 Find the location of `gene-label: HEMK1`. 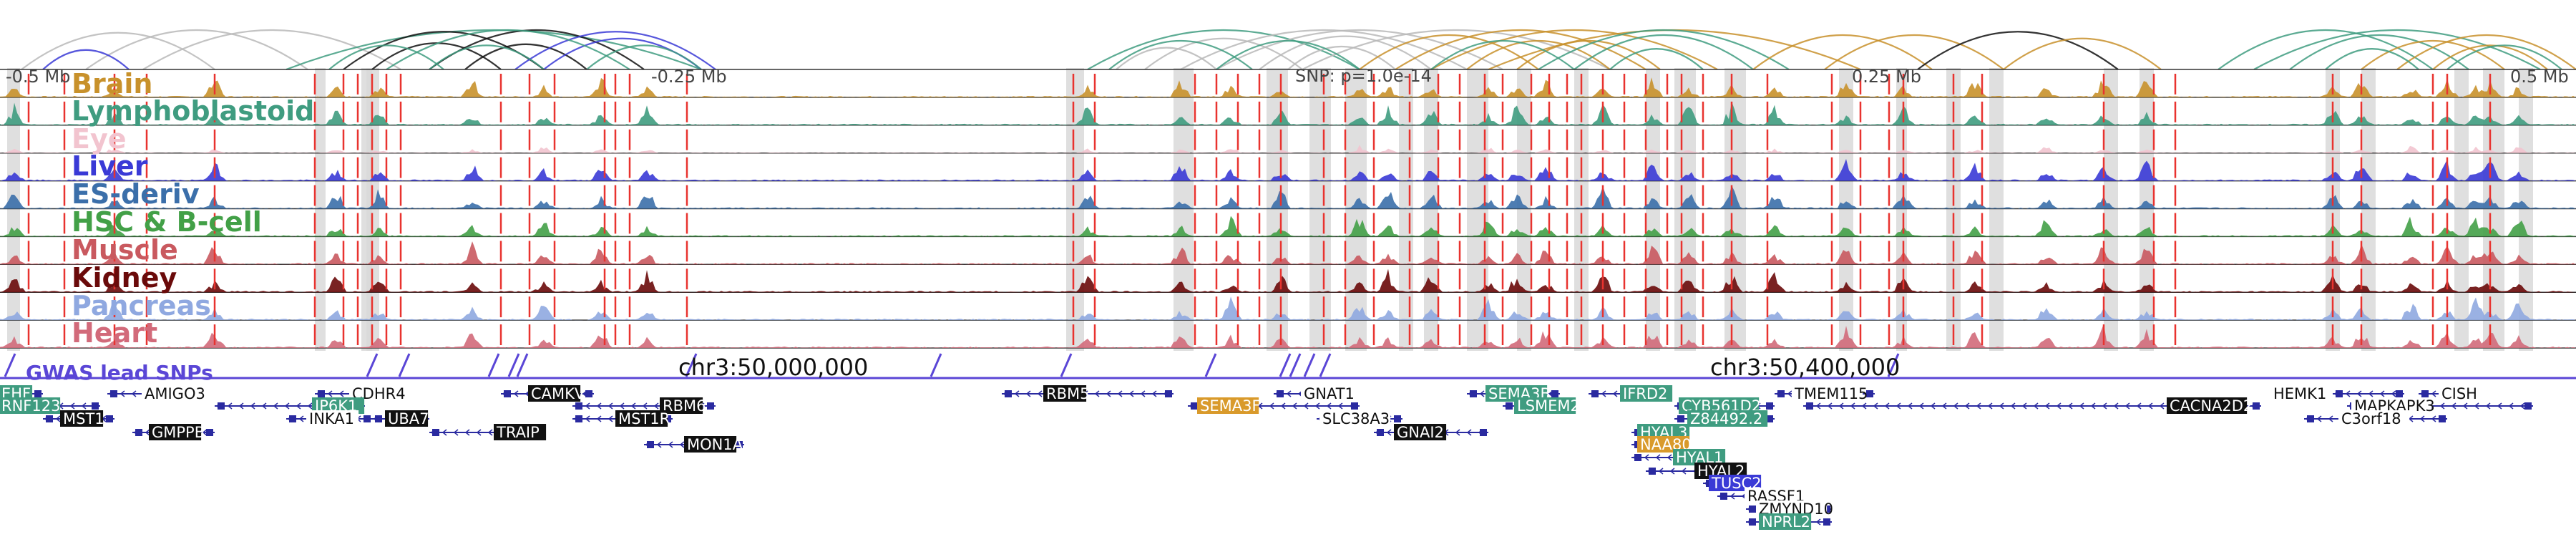

gene-label: HEMK1 is located at coordinates (2299, 393).